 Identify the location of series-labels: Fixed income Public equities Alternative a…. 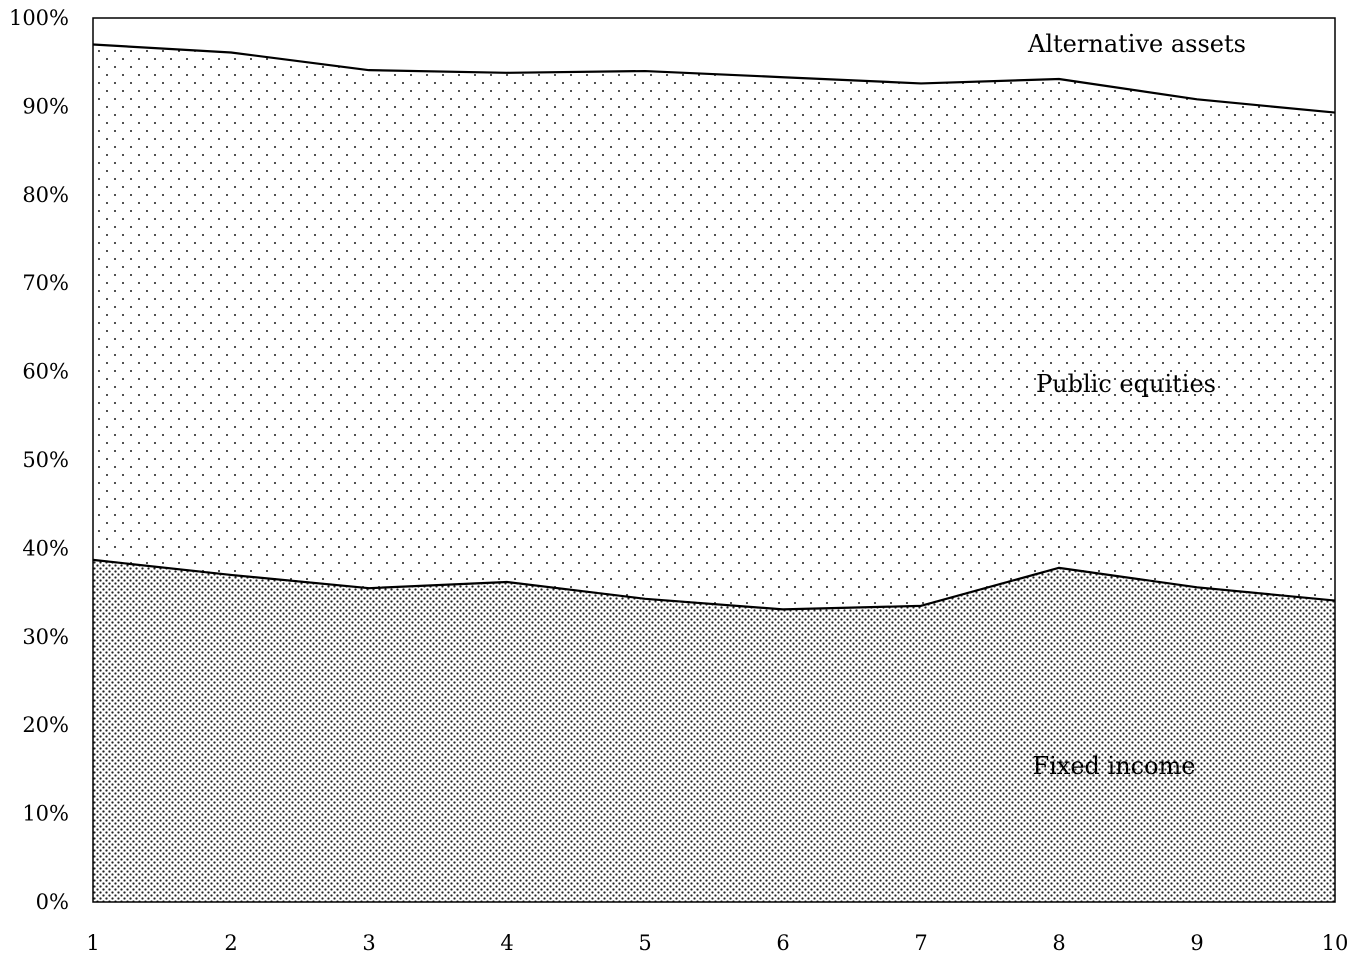
(1136, 405).